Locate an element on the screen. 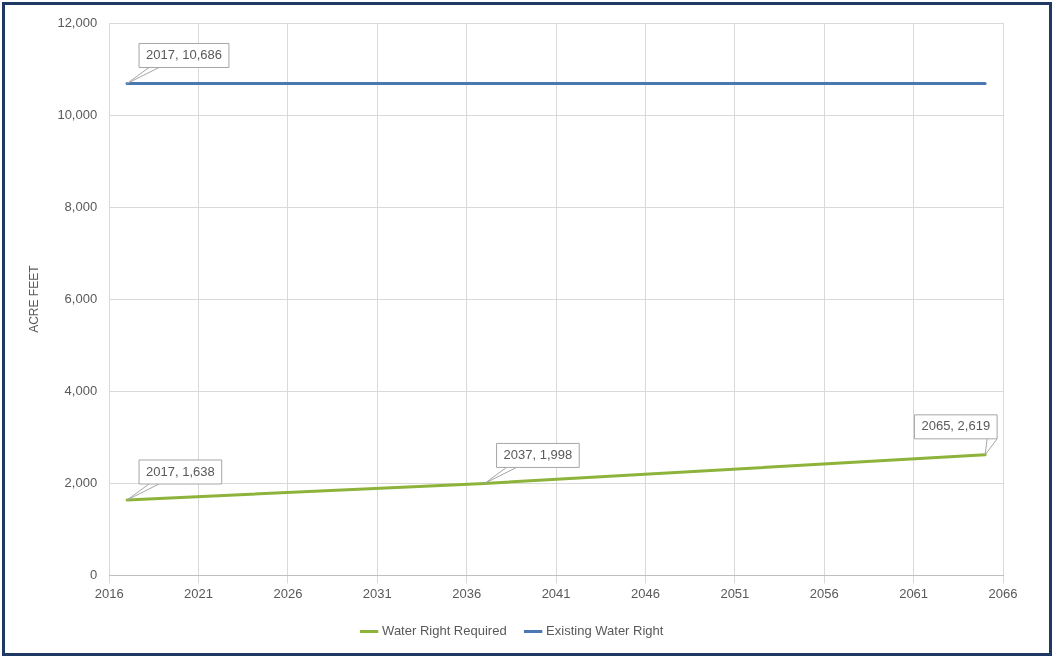 This screenshot has width=1058, height=662. legend-label: Existing Water Right is located at coordinates (605, 631).